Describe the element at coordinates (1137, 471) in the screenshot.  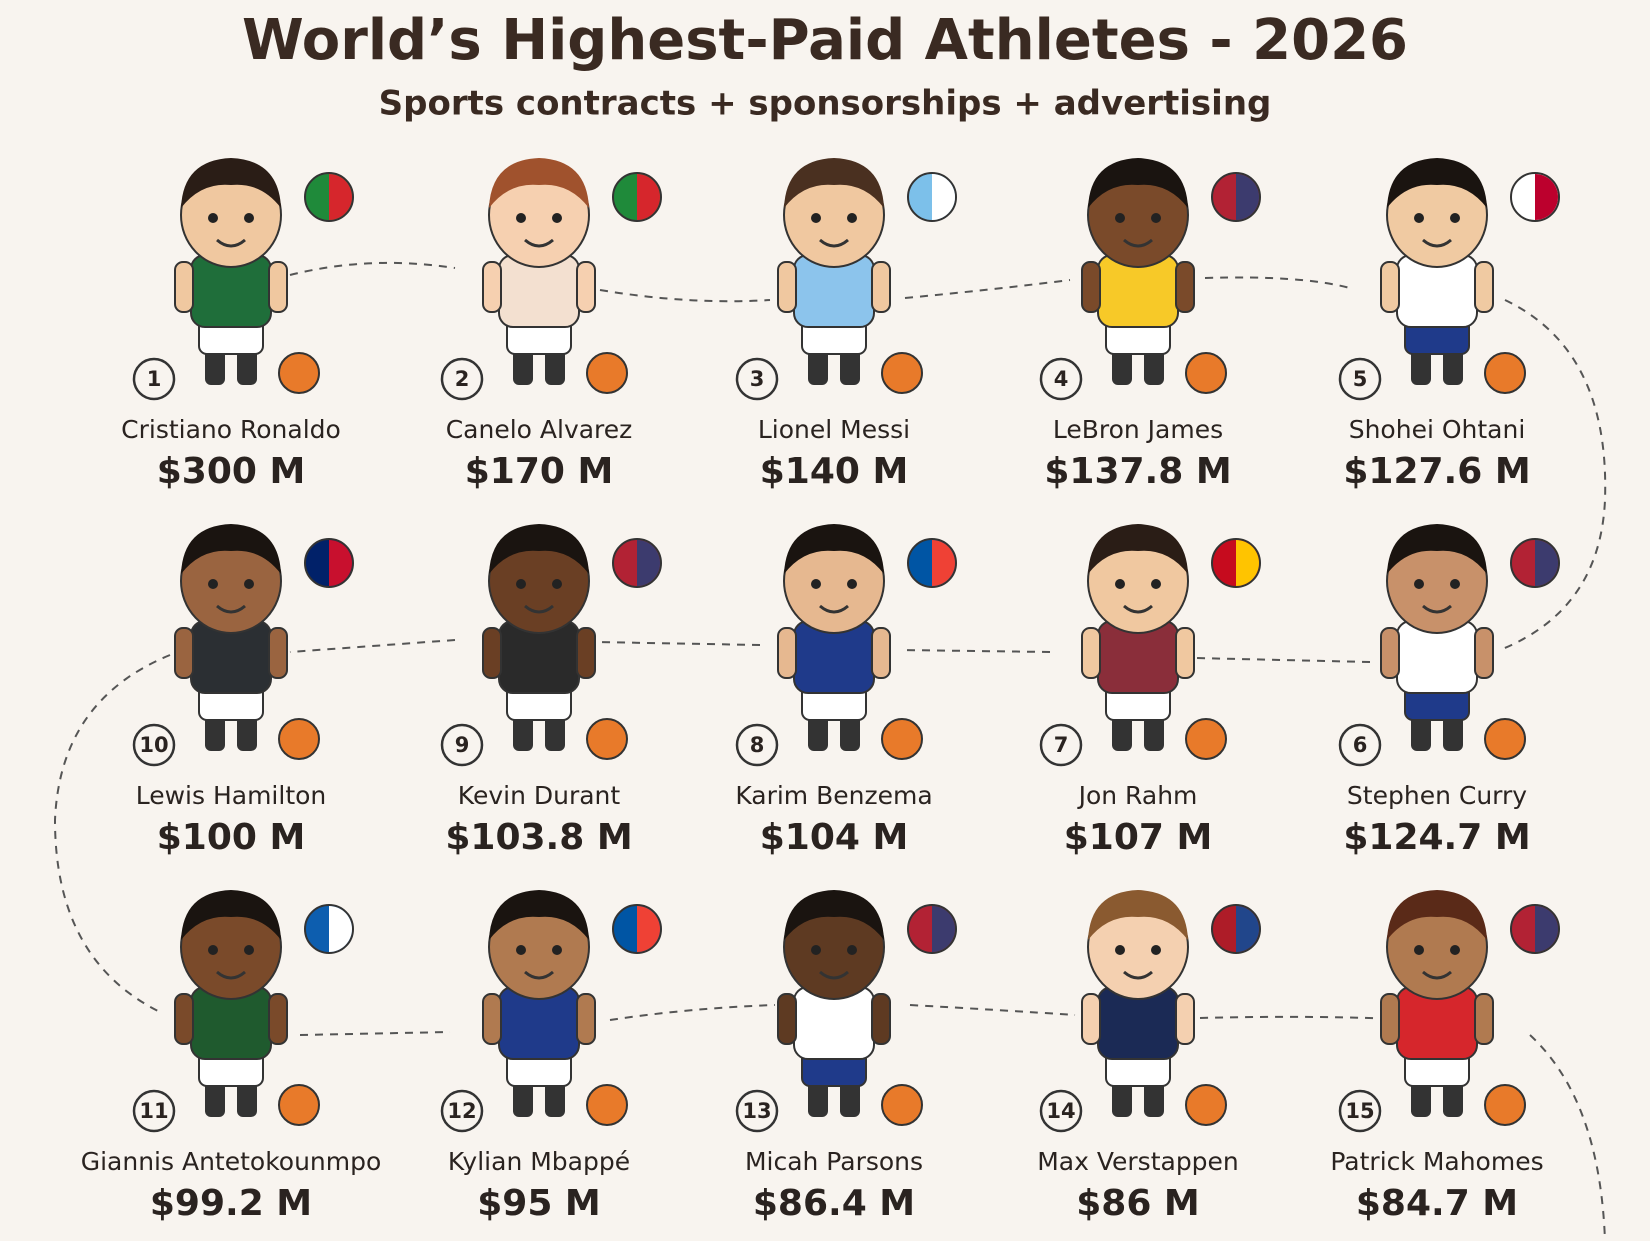
I see `earnings: $137.8 M` at that location.